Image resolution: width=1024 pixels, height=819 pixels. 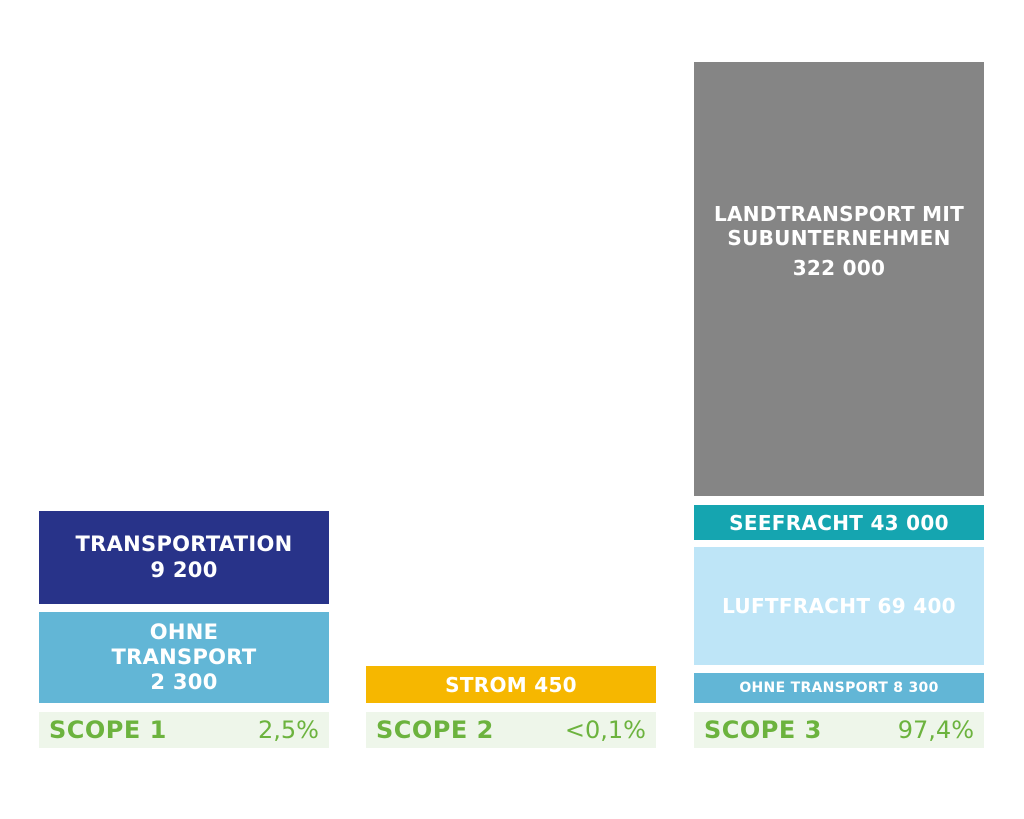 What do you see at coordinates (184, 682) in the screenshot?
I see `segment-value: 2 300` at bounding box center [184, 682].